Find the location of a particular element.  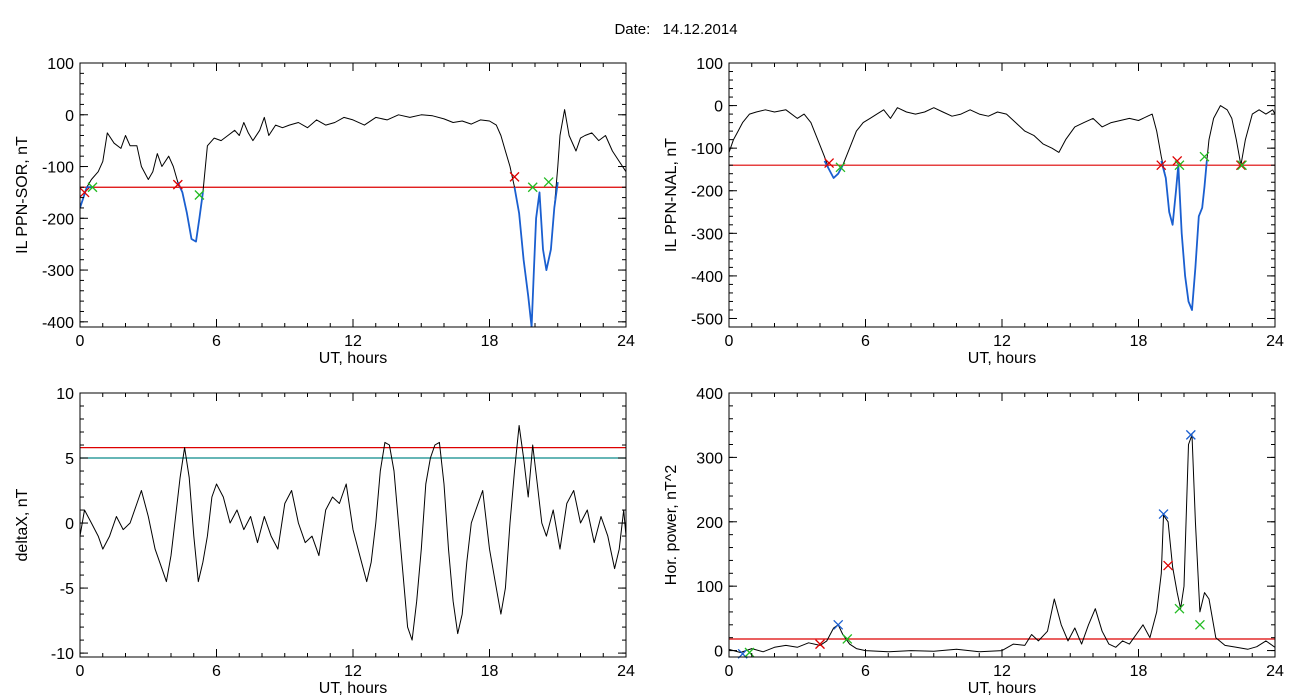

y-axis-label: Hor. power, nT^2 is located at coordinates (671, 525).